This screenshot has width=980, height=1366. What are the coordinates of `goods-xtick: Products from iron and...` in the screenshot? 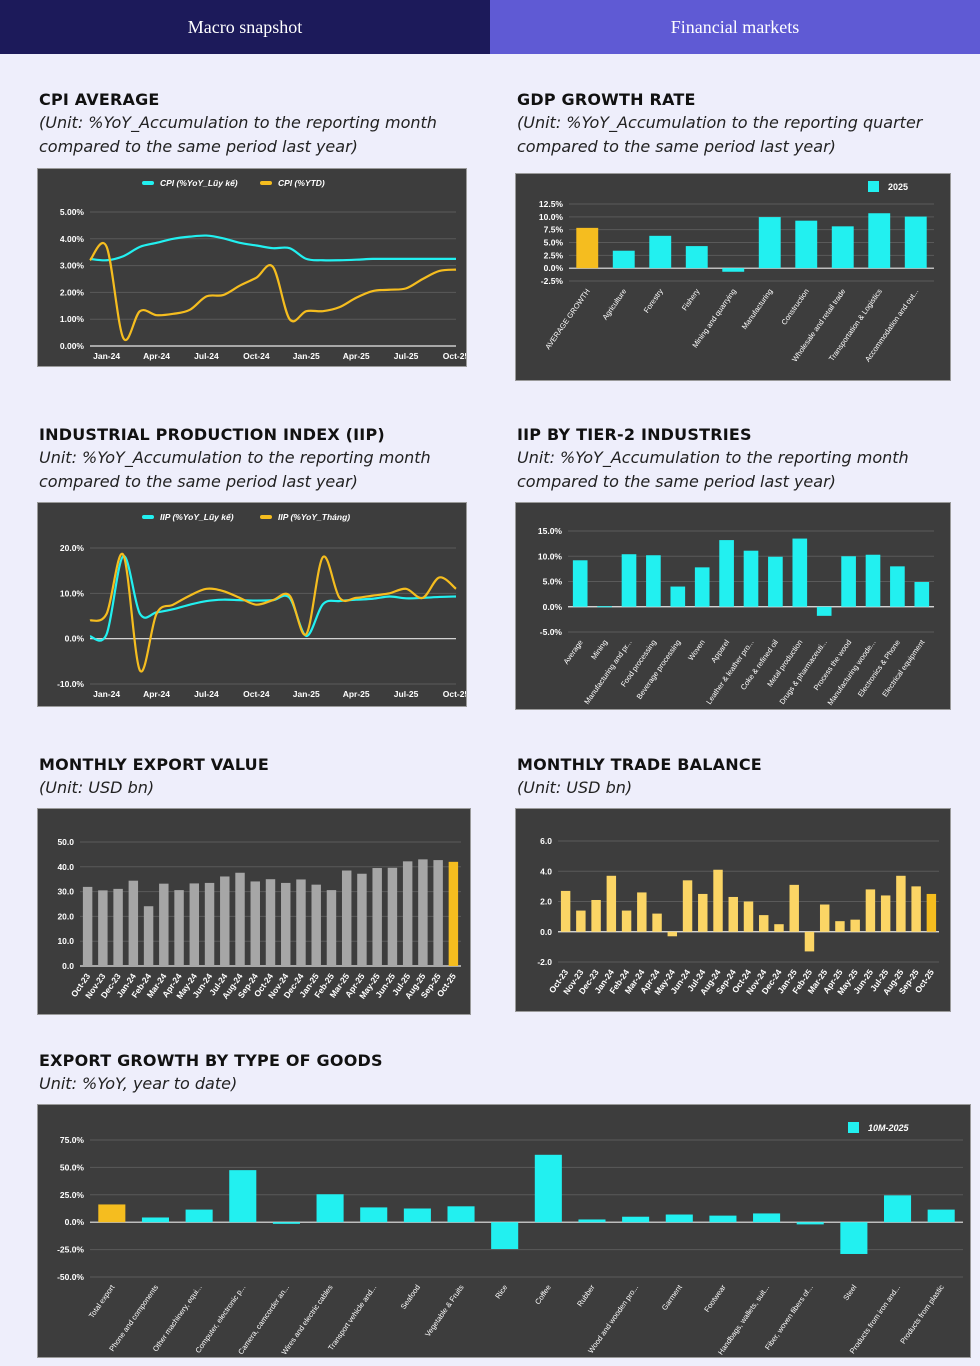 It's located at (875, 1319).